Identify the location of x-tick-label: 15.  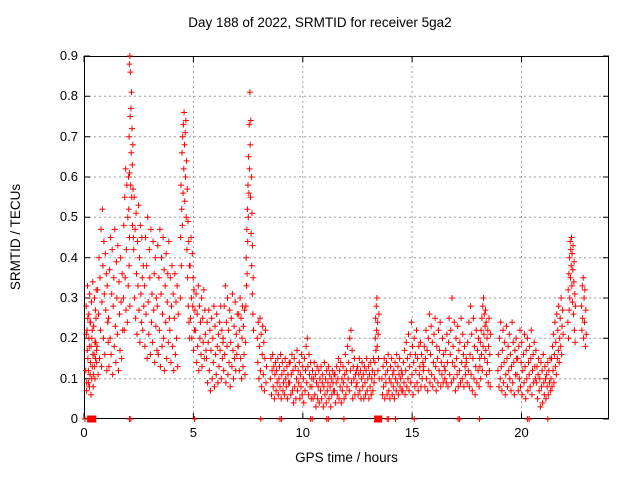
(412, 432).